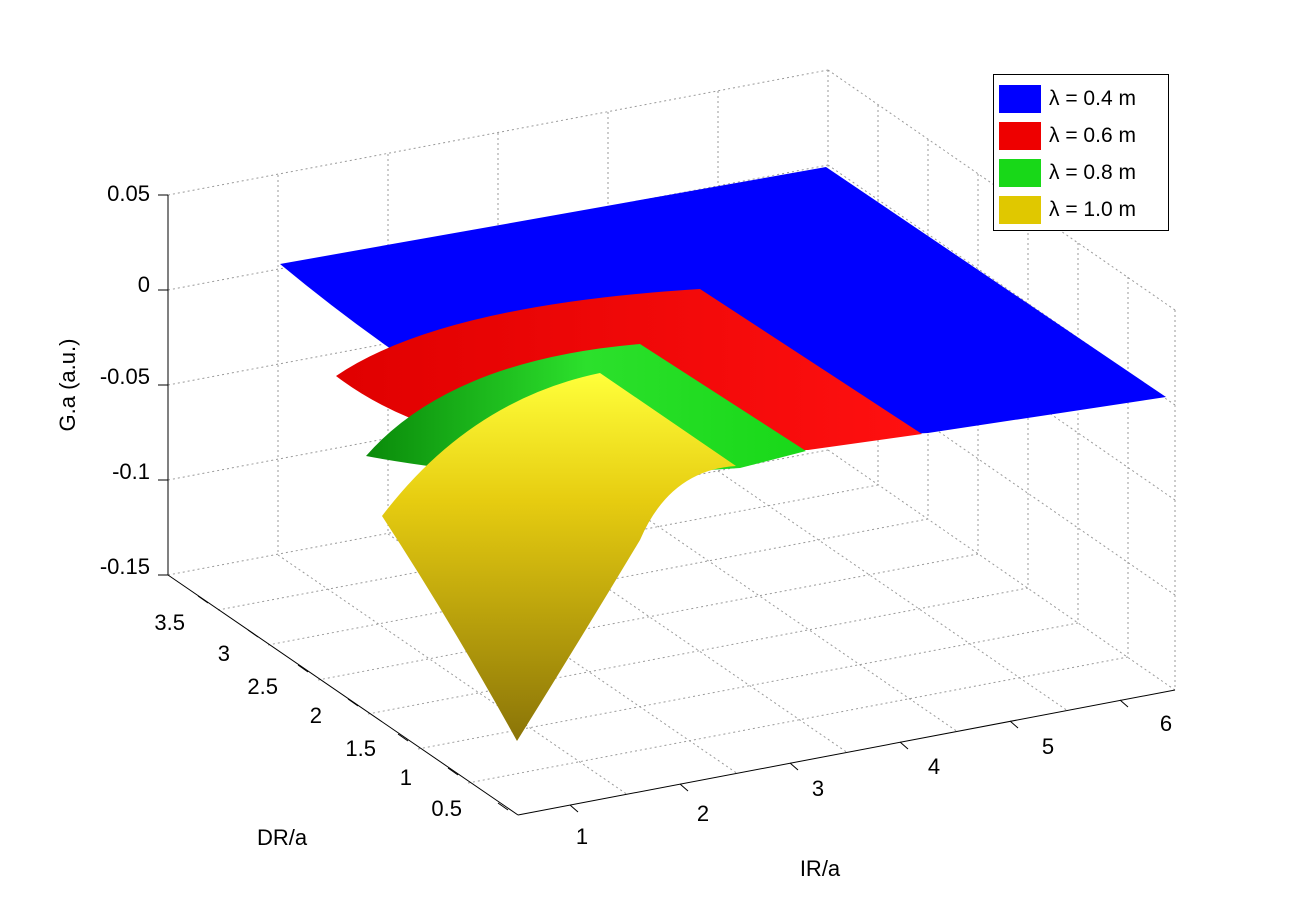 Image resolution: width=1300 pixels, height=916 pixels. Describe the element at coordinates (446, 808) in the screenshot. I see `y-tick-label: 0.5` at that location.